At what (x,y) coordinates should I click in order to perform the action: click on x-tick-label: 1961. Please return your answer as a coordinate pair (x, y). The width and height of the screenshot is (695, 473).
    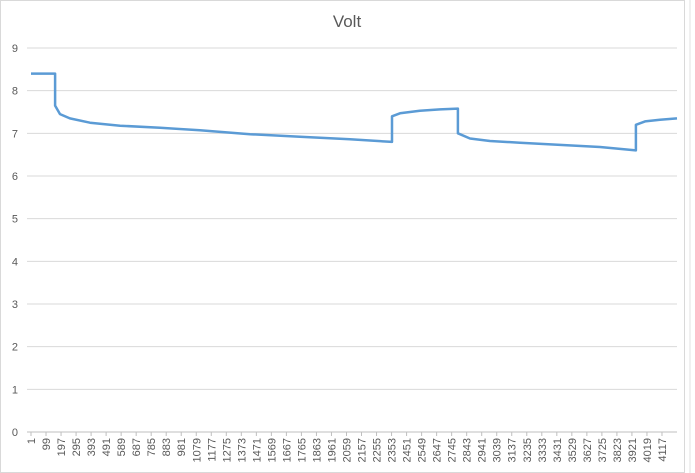
    Looking at the image, I should click on (332, 450).